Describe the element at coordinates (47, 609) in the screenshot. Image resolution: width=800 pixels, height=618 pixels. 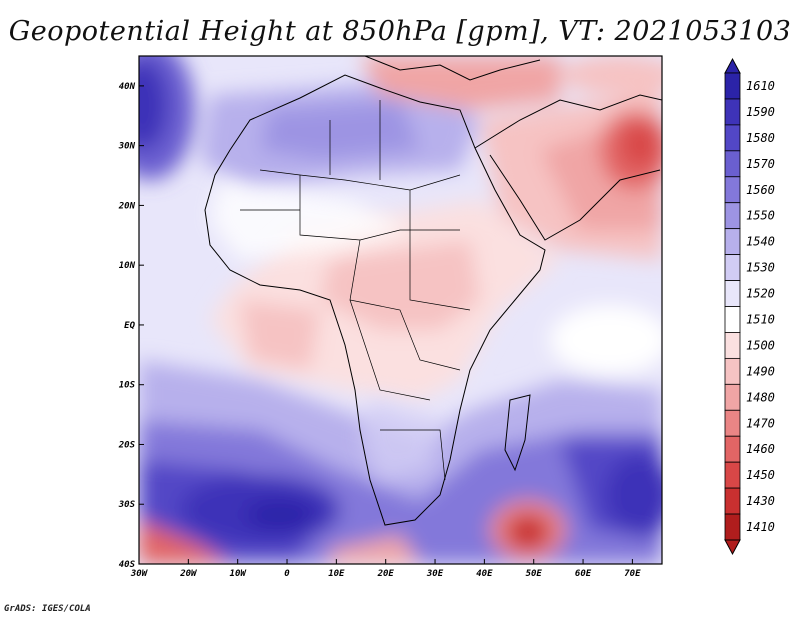
I see `footer-credit: GrADS: IGES/COLA` at that location.